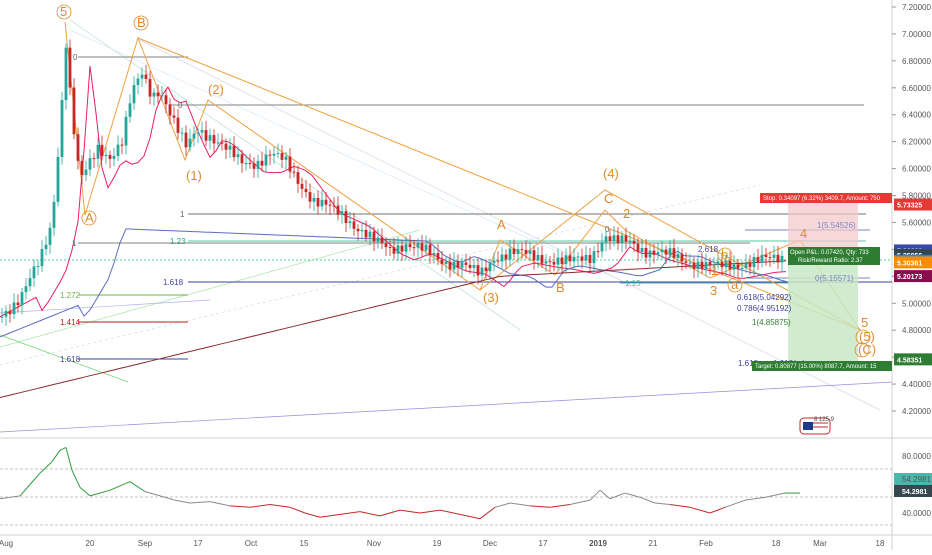 This screenshot has width=932, height=555. I want to click on risk-ratio-text: Risk/Reward Ratio: 2.37, so click(830, 261).